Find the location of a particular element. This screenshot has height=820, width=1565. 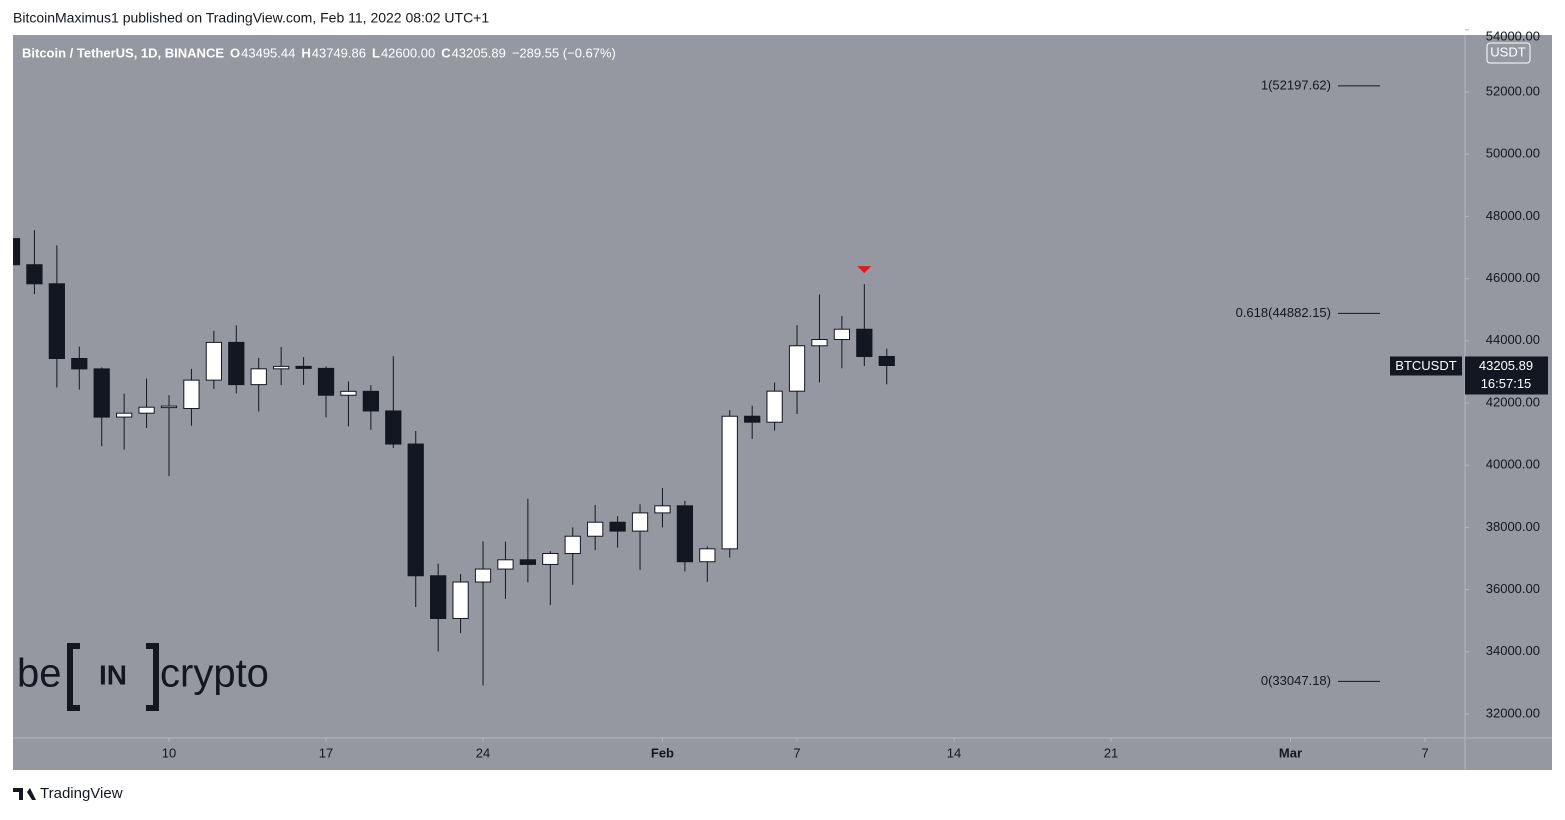

watermark: be IN crypto is located at coordinates (143, 677).